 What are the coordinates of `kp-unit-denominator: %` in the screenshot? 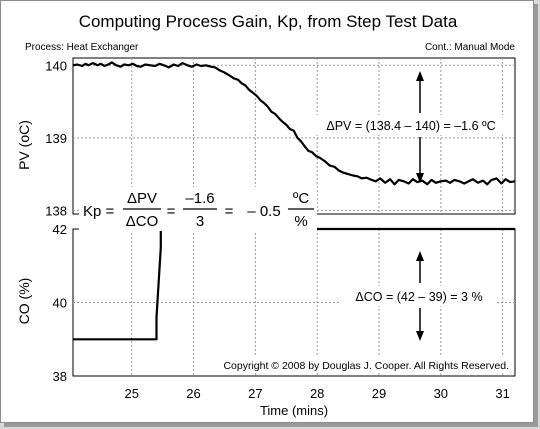 It's located at (300, 221).